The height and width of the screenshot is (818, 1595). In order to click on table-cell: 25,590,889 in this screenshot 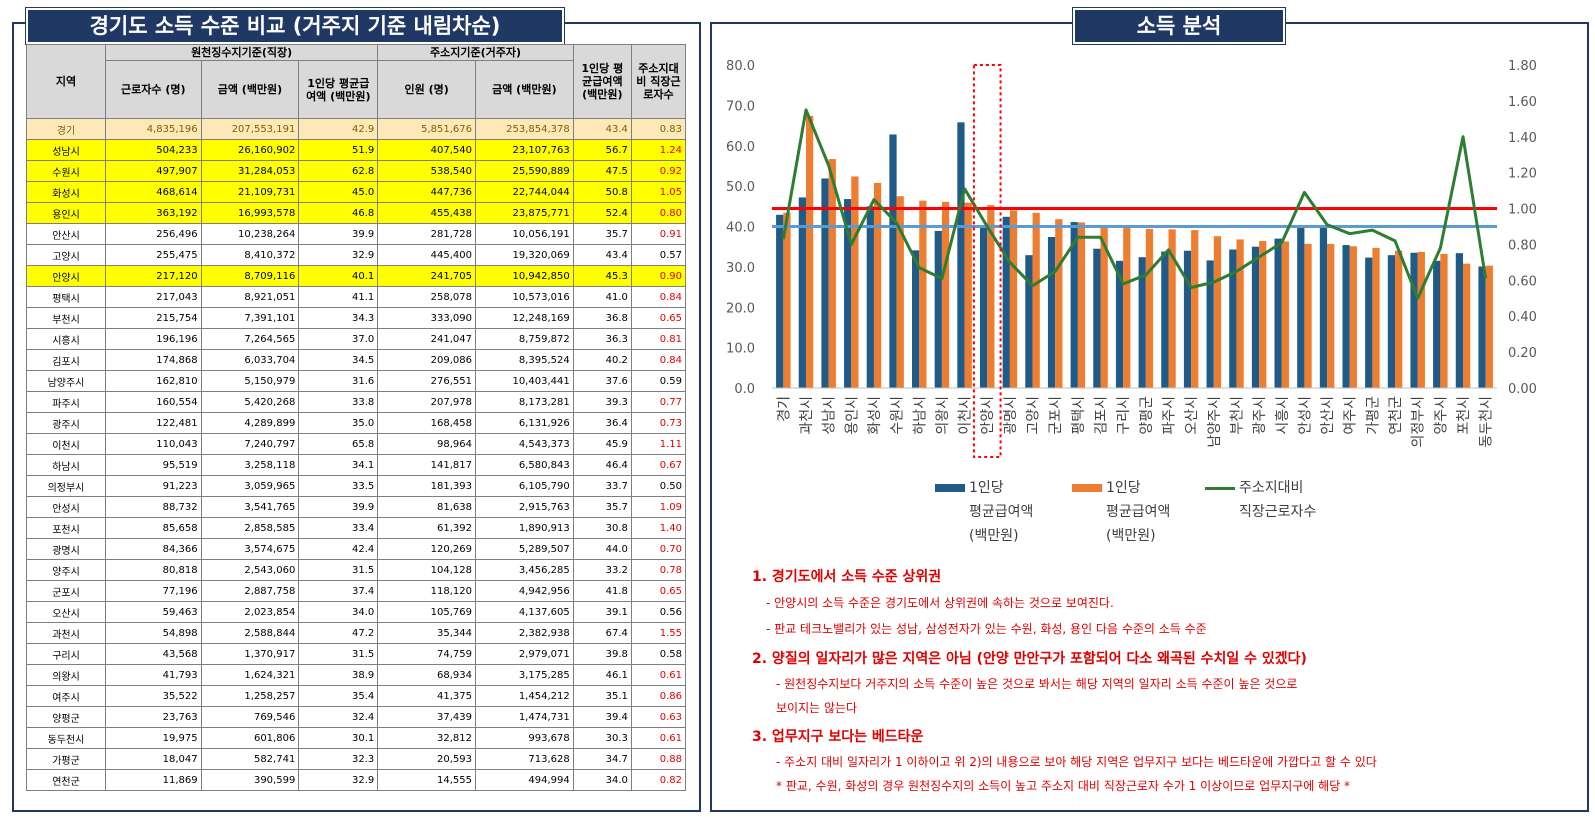, I will do `click(524, 171)`.